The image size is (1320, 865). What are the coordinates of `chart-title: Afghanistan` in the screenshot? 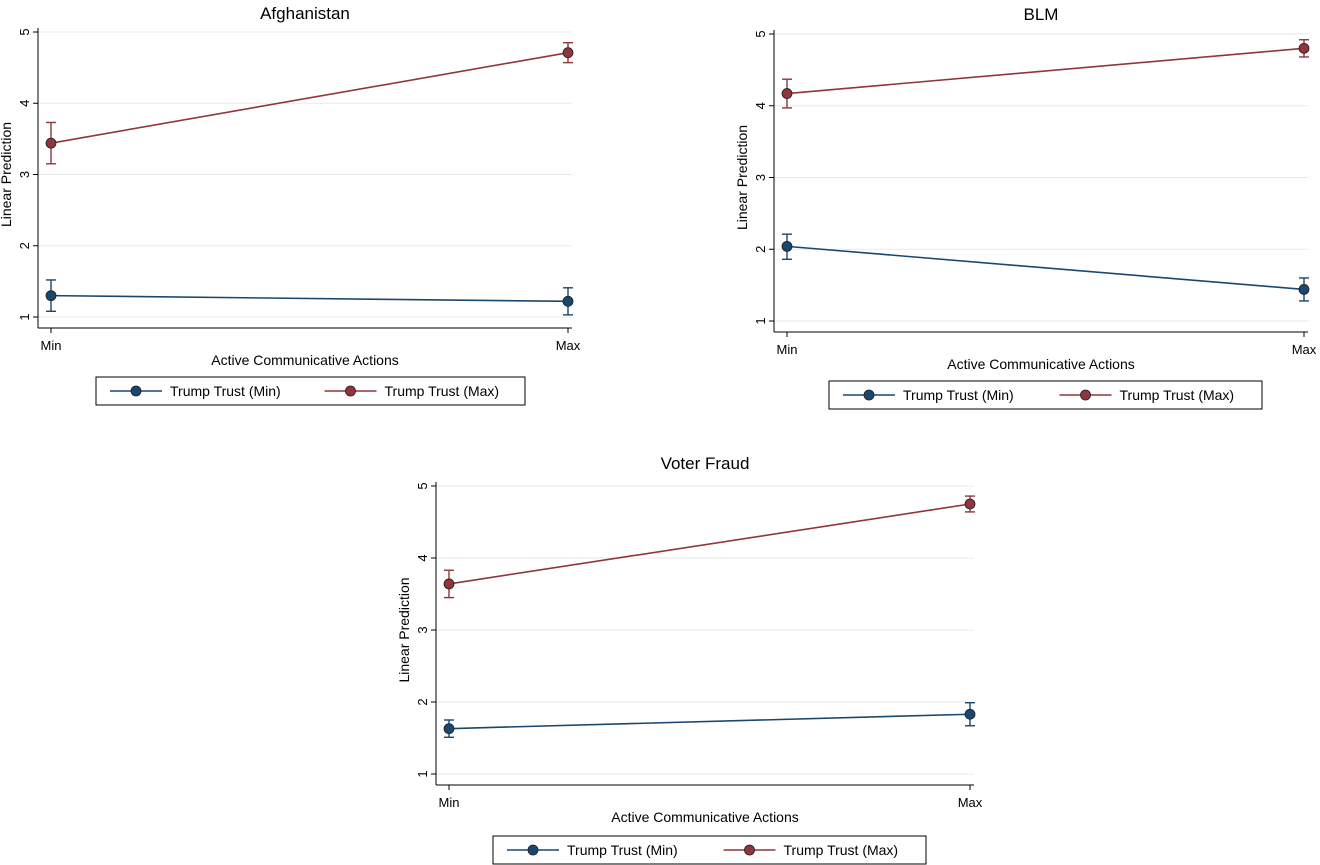 It's located at (305, 13).